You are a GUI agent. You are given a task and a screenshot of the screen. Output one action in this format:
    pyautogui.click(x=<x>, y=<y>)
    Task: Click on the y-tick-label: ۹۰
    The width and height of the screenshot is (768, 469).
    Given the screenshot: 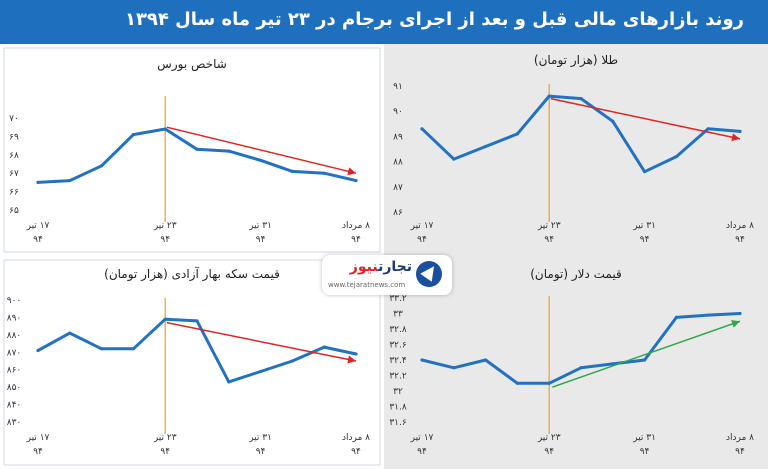 What is the action you would take?
    pyautogui.click(x=398, y=112)
    